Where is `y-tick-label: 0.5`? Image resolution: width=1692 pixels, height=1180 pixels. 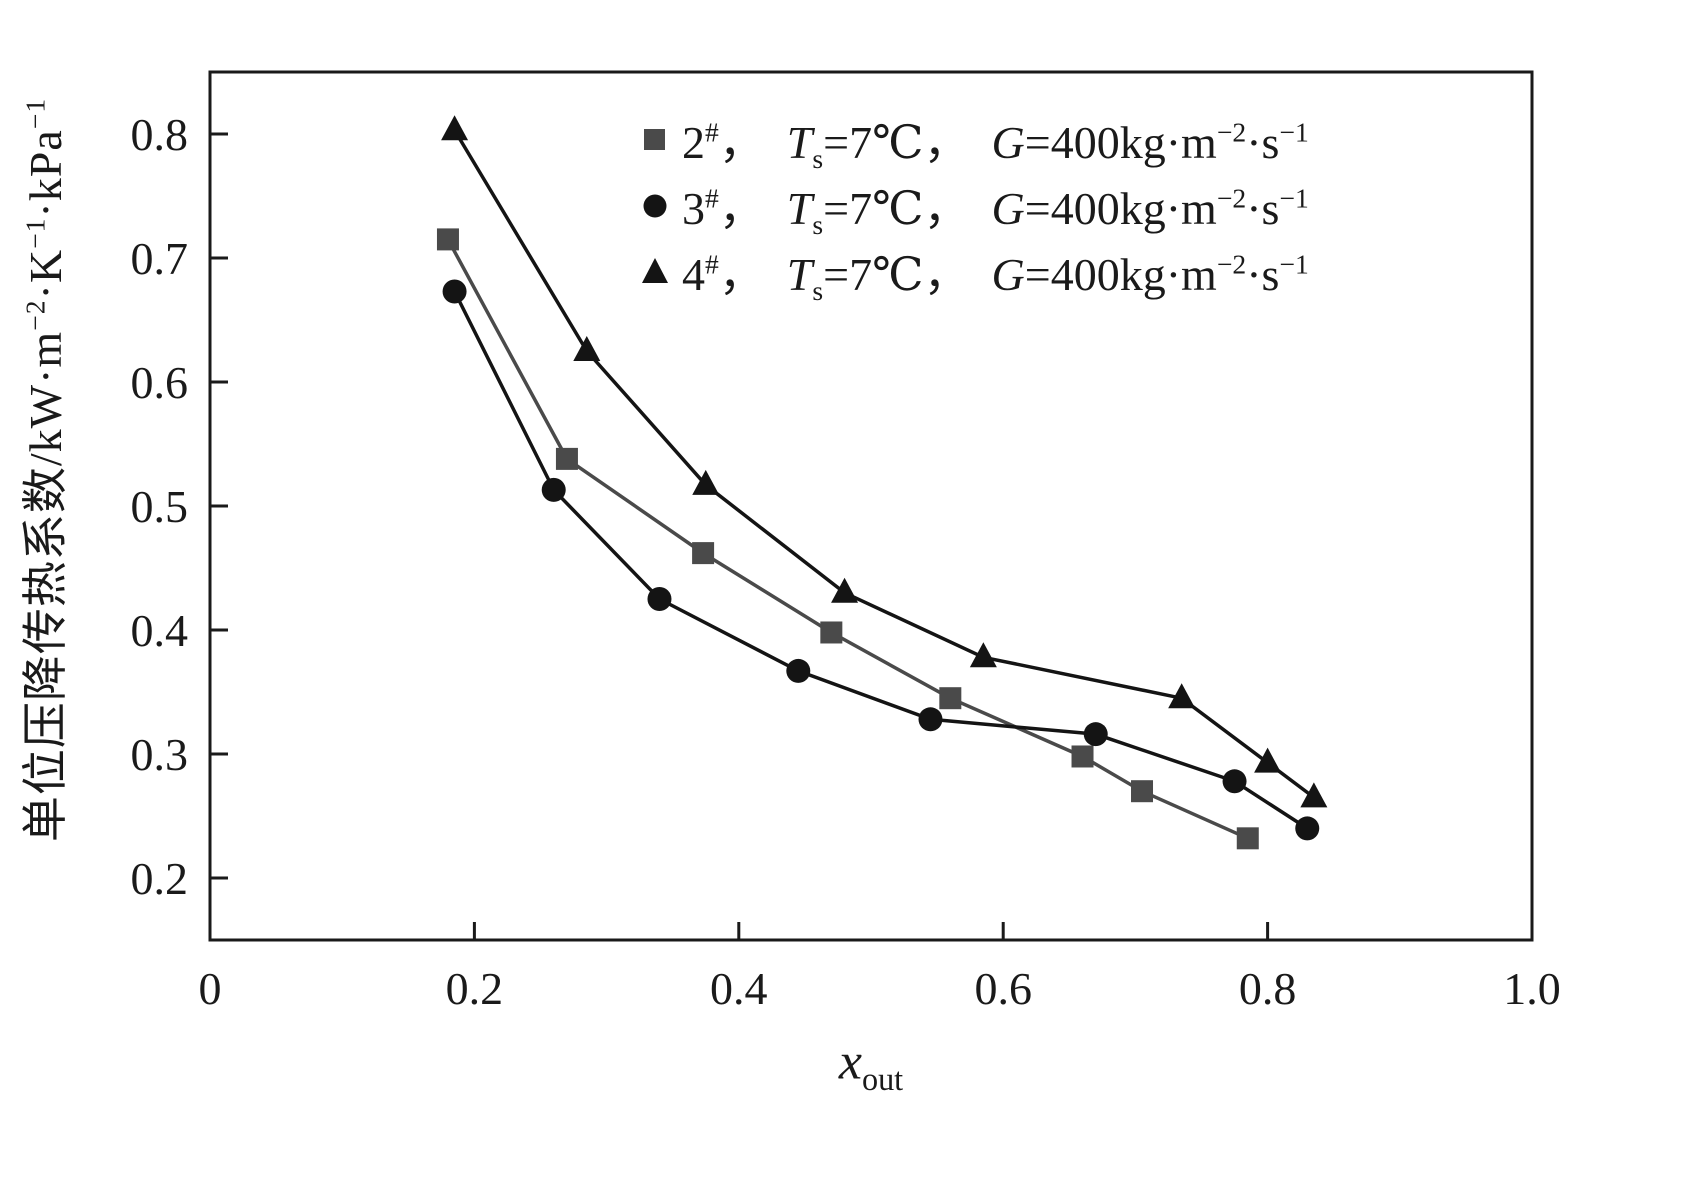 y-tick-label: 0.5 is located at coordinates (160, 506).